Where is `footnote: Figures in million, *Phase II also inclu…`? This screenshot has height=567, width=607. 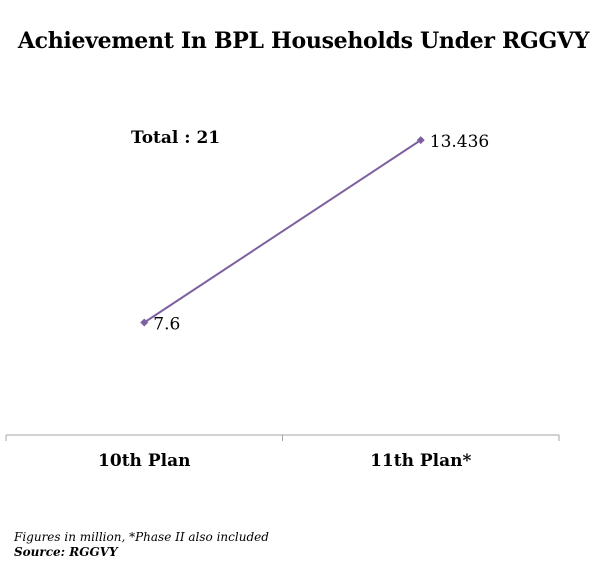
footnote: Figures in million, *Phase II also inclu… is located at coordinates (141, 537).